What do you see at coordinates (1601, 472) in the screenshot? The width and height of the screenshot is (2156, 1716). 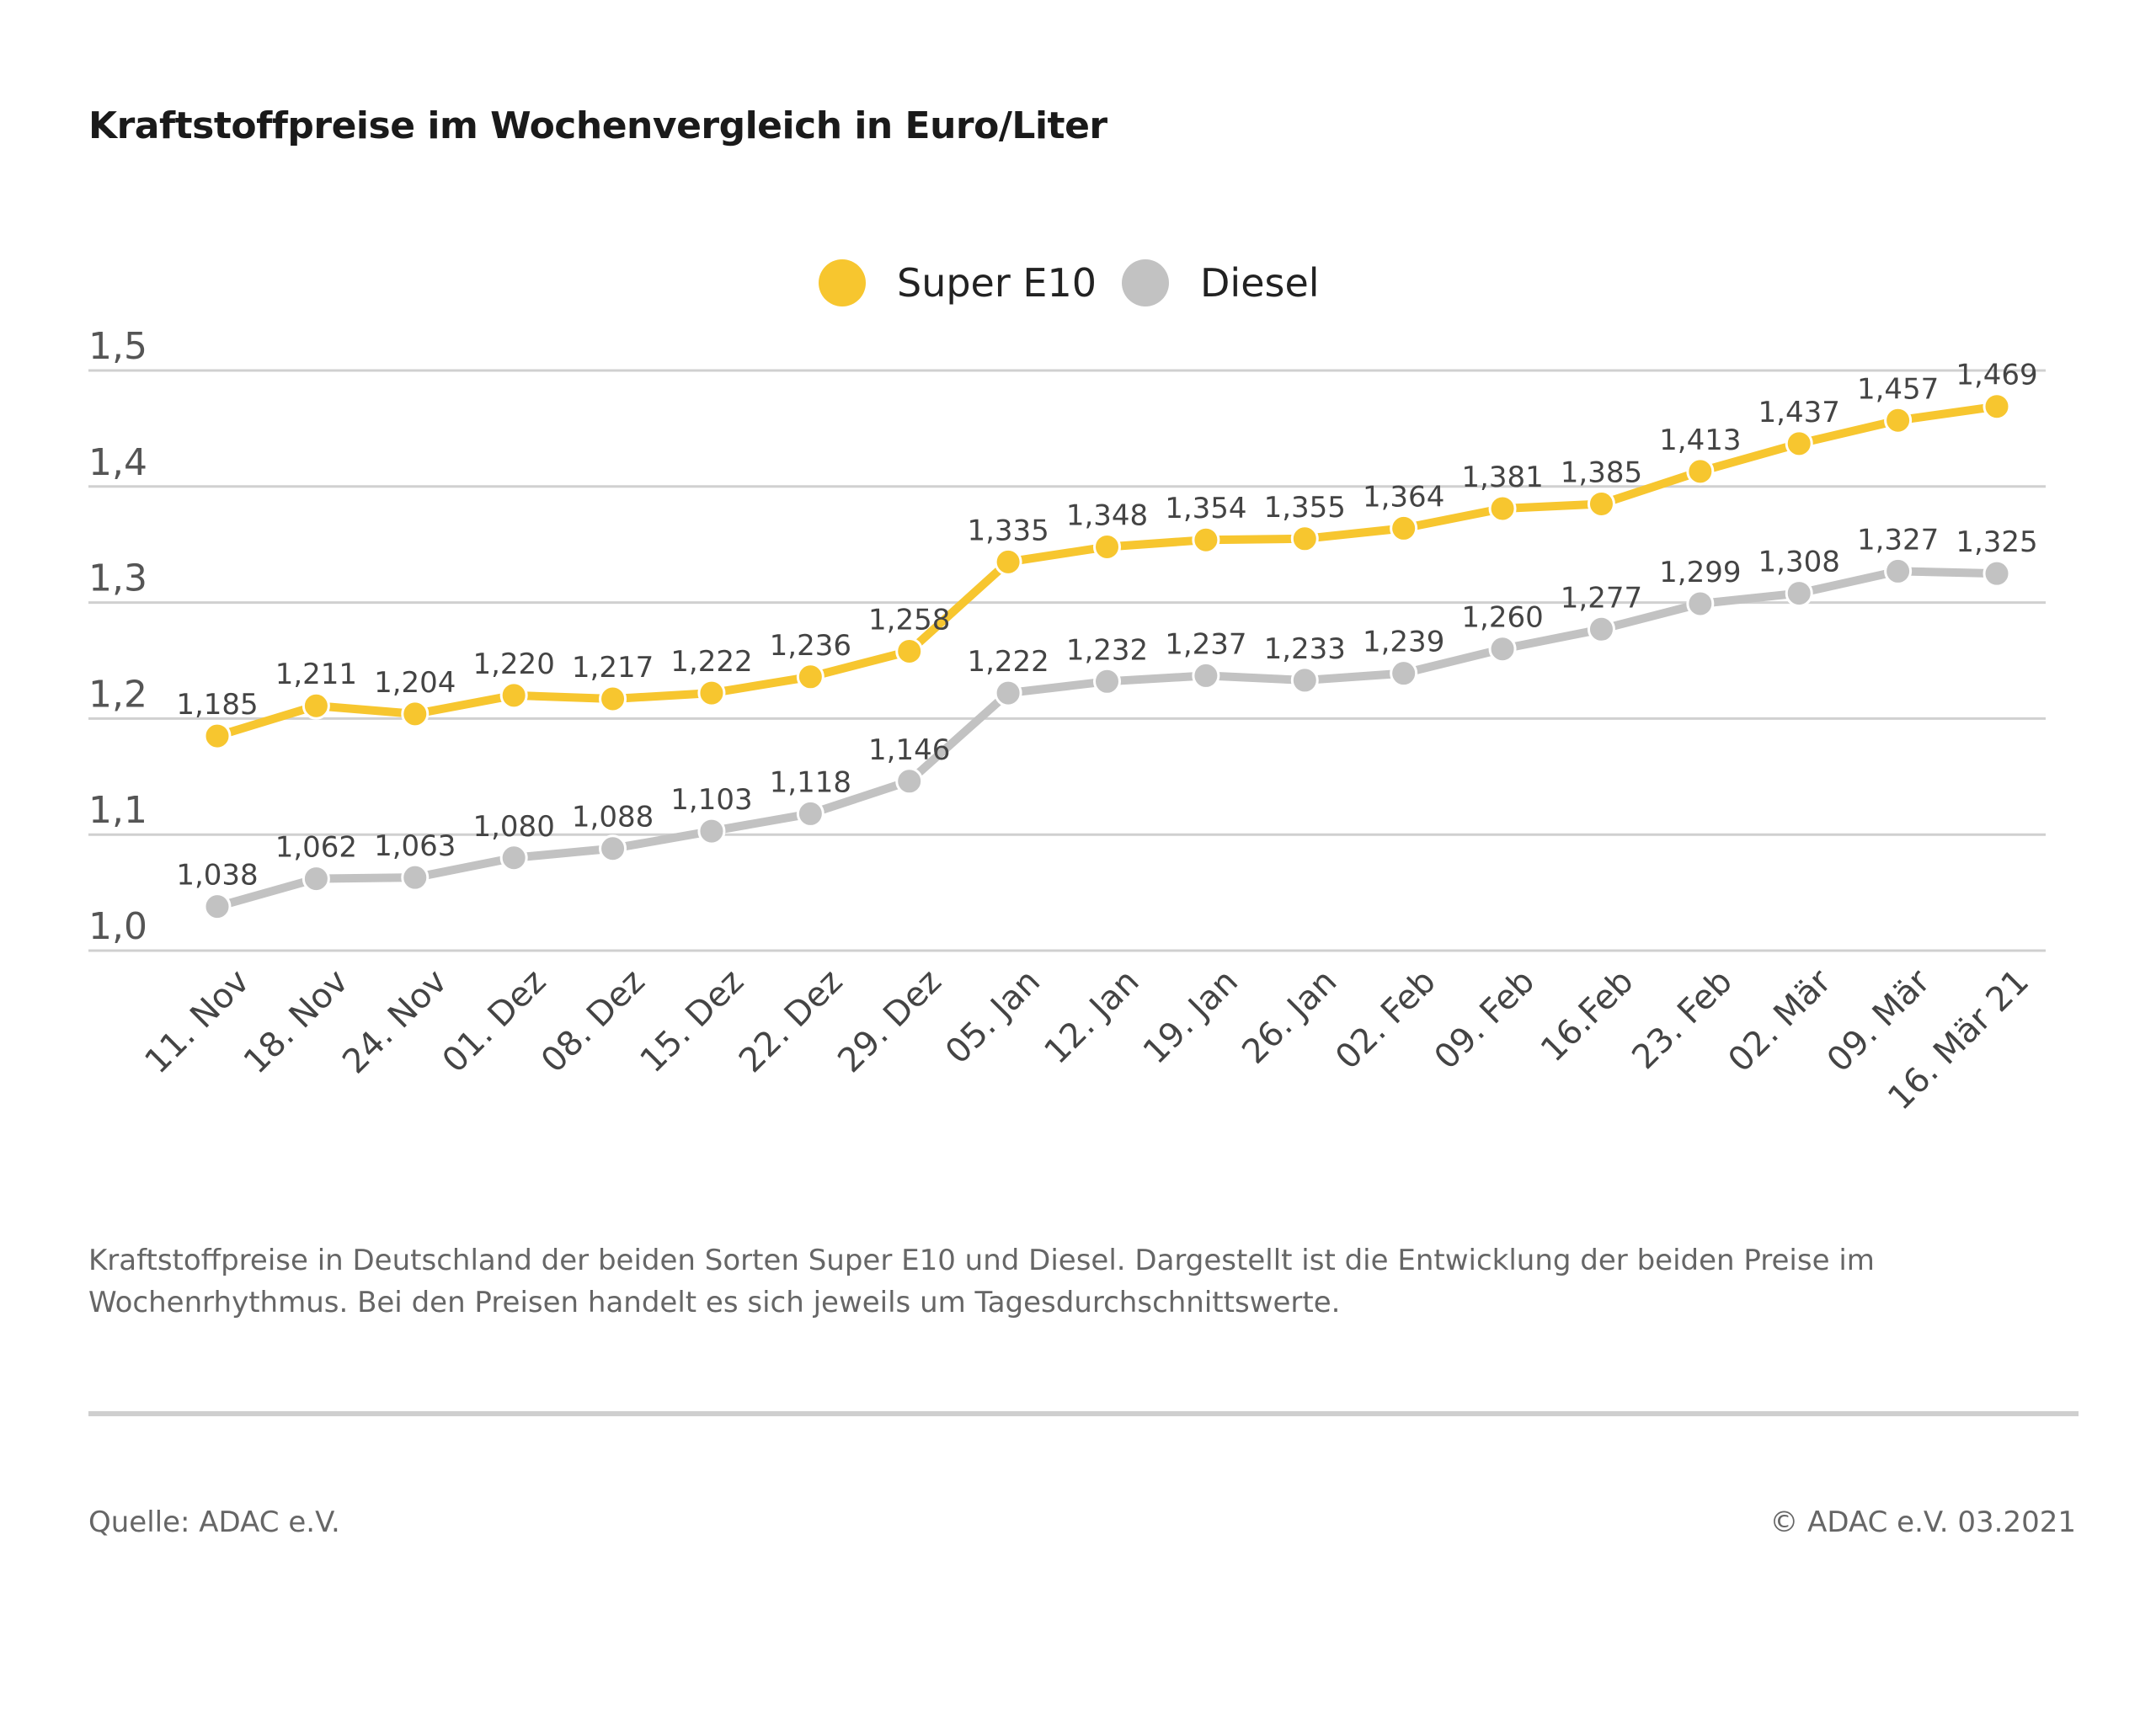 I see `data-label: 1,385` at bounding box center [1601, 472].